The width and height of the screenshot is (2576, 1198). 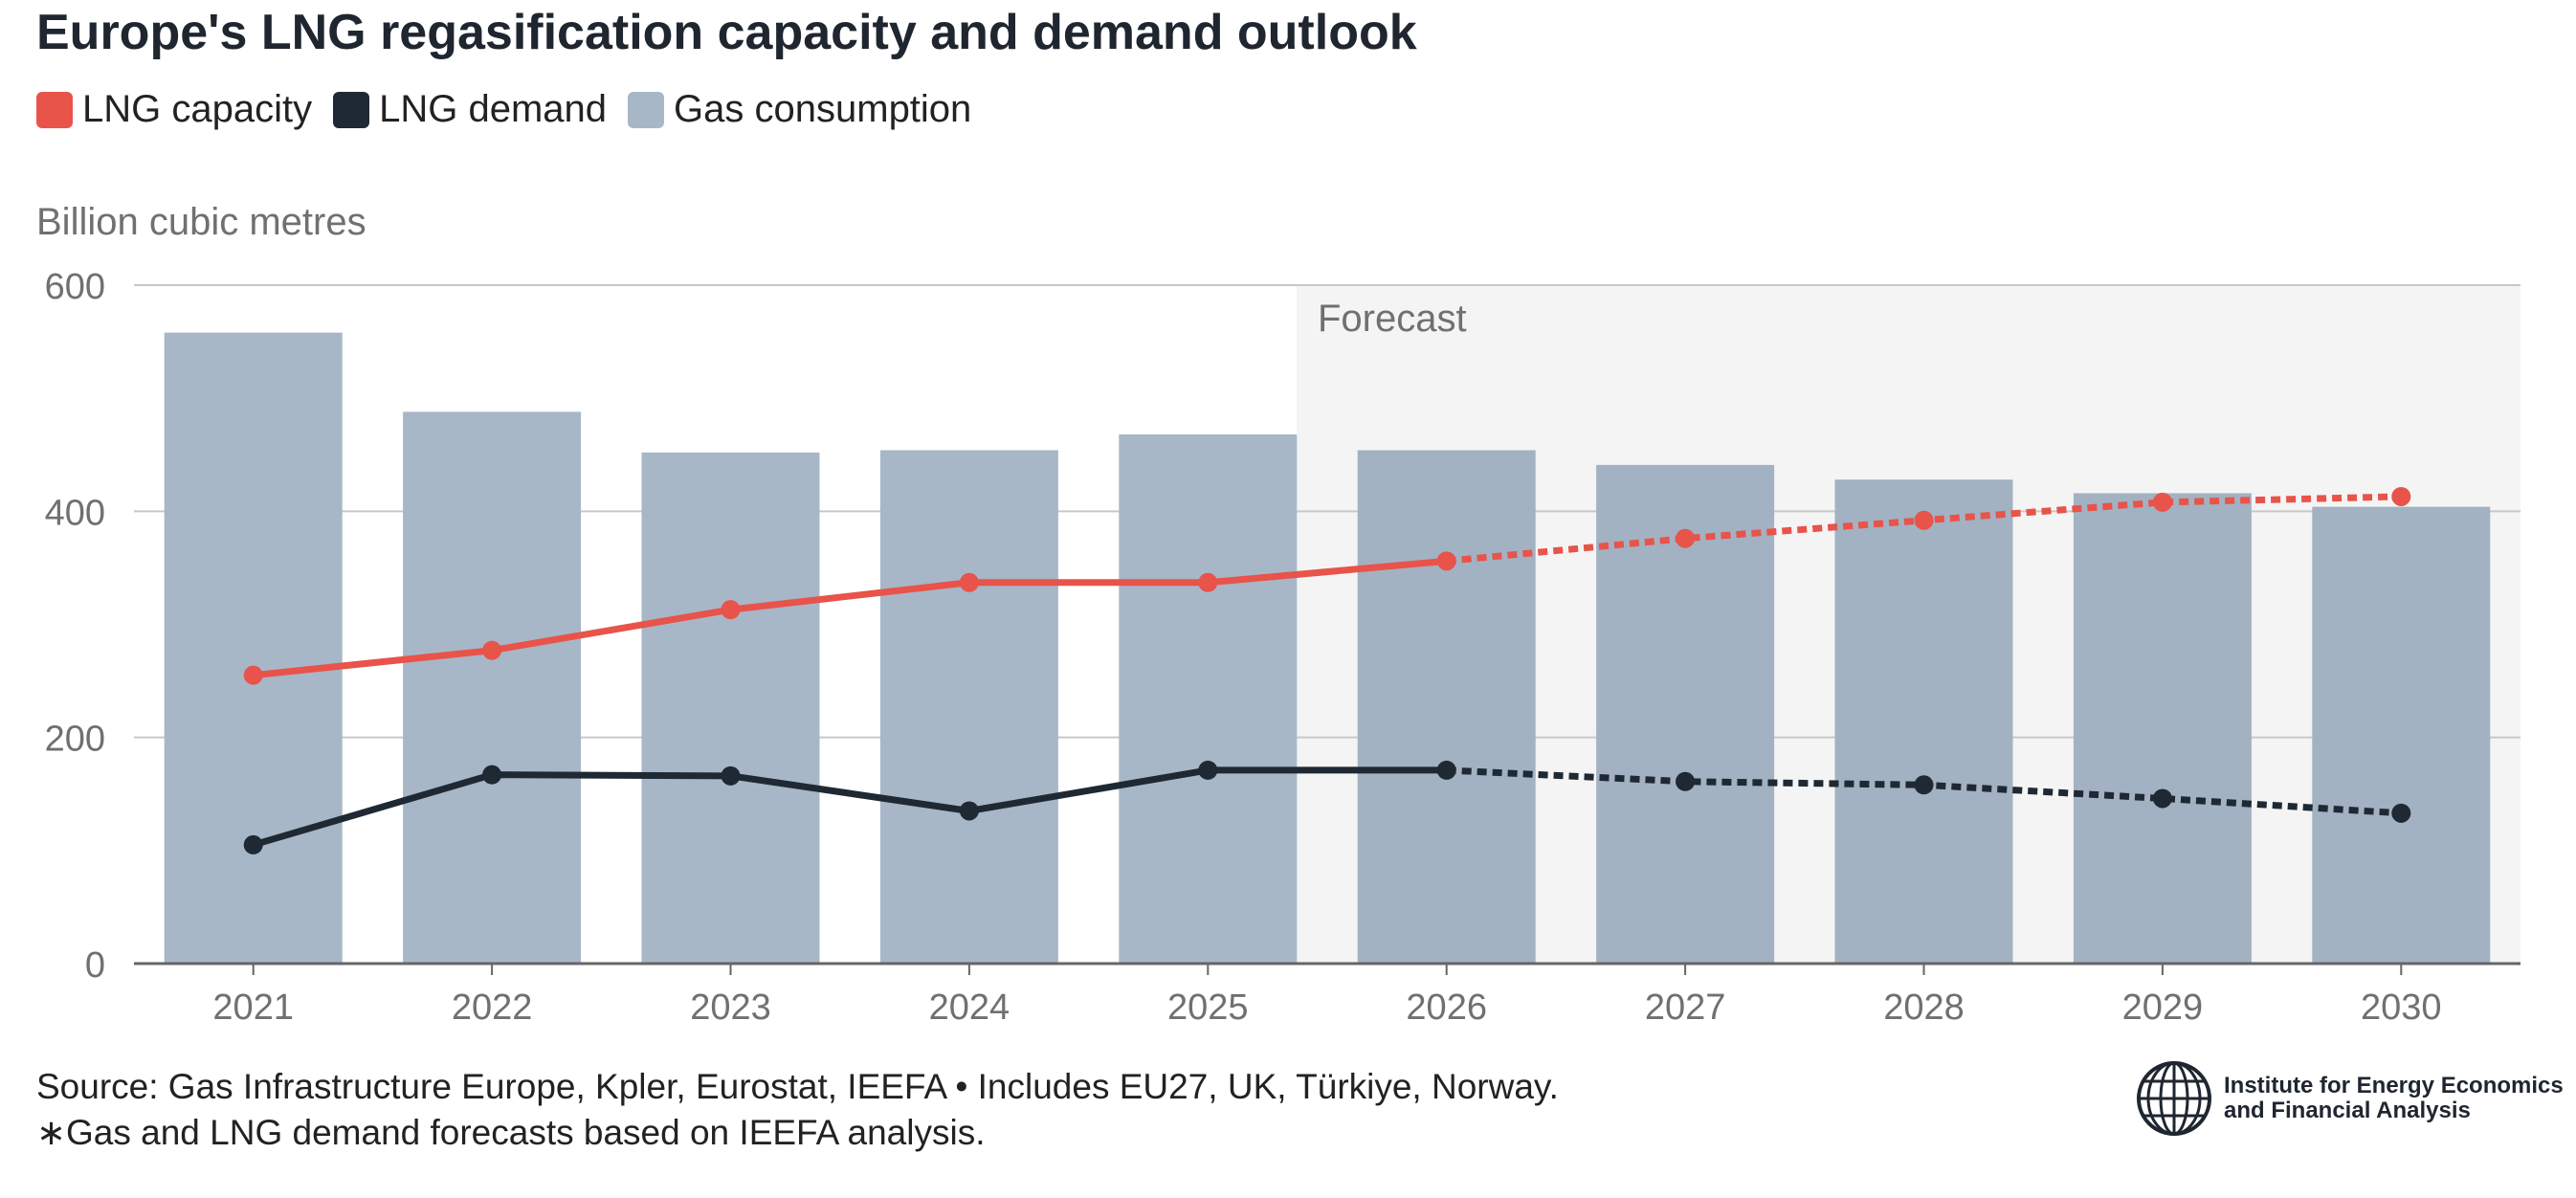 What do you see at coordinates (1208, 1007) in the screenshot?
I see `x-tick-label: 2025` at bounding box center [1208, 1007].